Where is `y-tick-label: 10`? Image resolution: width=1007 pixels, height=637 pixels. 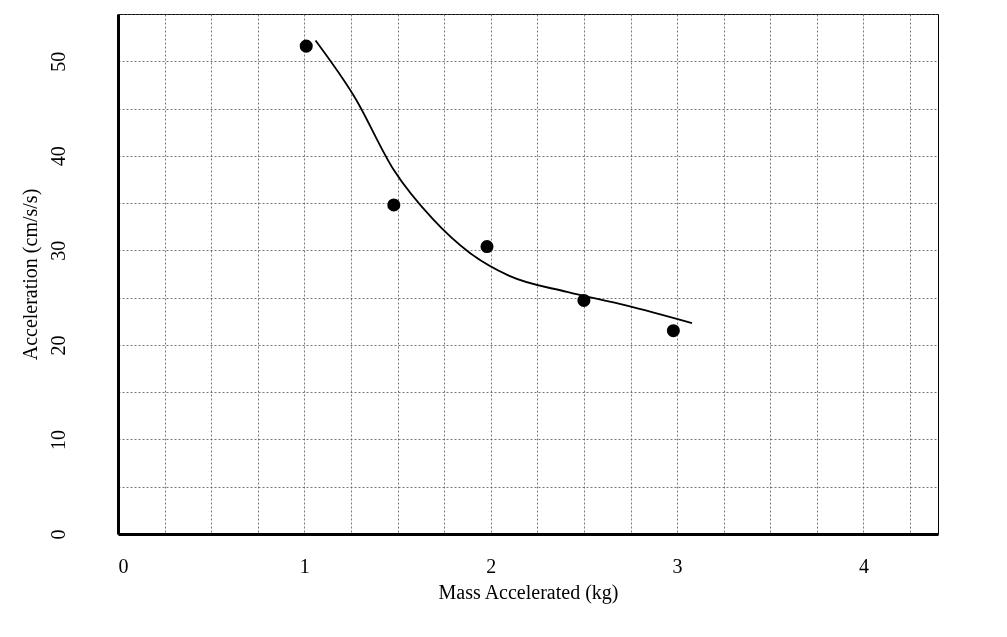 y-tick-label: 10 is located at coordinates (57, 439).